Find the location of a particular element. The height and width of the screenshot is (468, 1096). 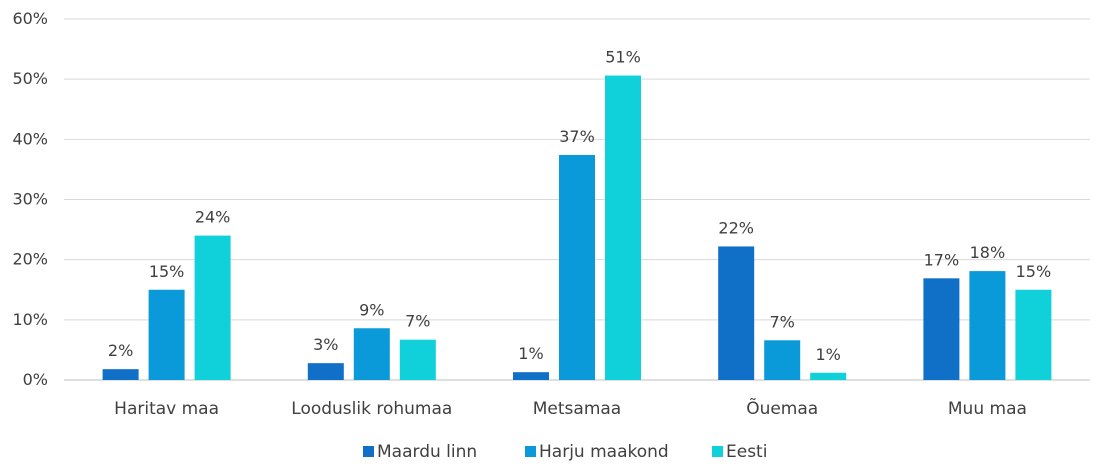

y-tick-label: 30% is located at coordinates (30, 199).